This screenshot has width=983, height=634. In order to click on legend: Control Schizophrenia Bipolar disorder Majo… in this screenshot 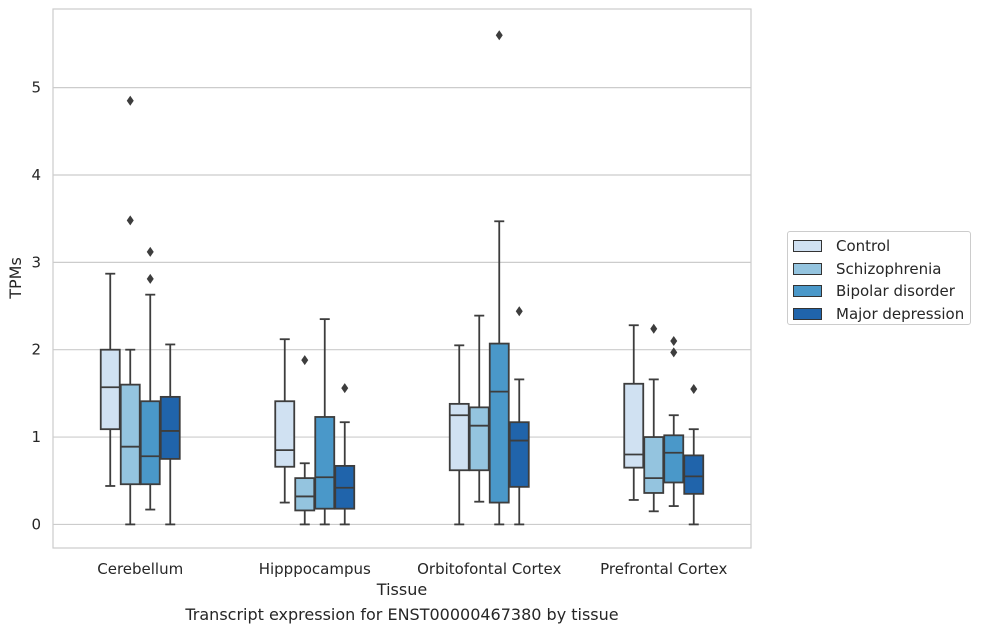, I will do `click(879, 278)`.